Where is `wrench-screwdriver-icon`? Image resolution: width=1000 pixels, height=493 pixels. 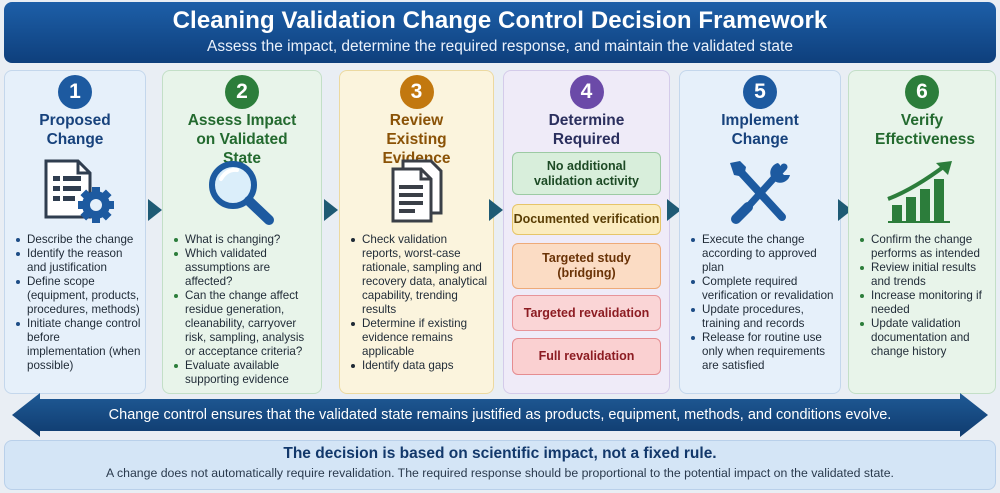 wrench-screwdriver-icon is located at coordinates (760, 192).